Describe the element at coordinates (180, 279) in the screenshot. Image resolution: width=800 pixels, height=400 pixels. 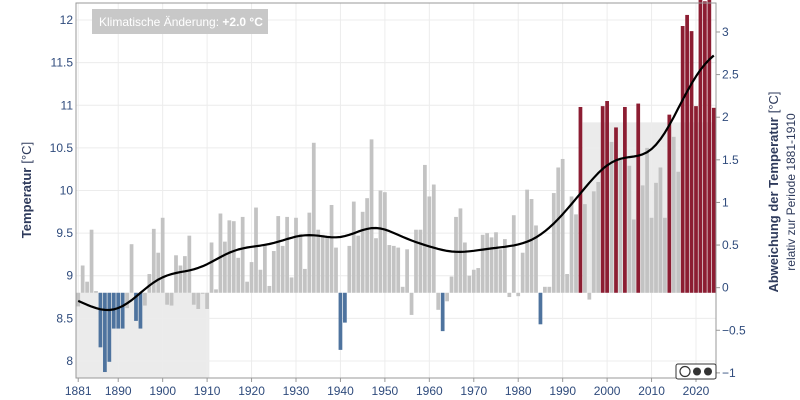
I see `bar-1904` at that location.